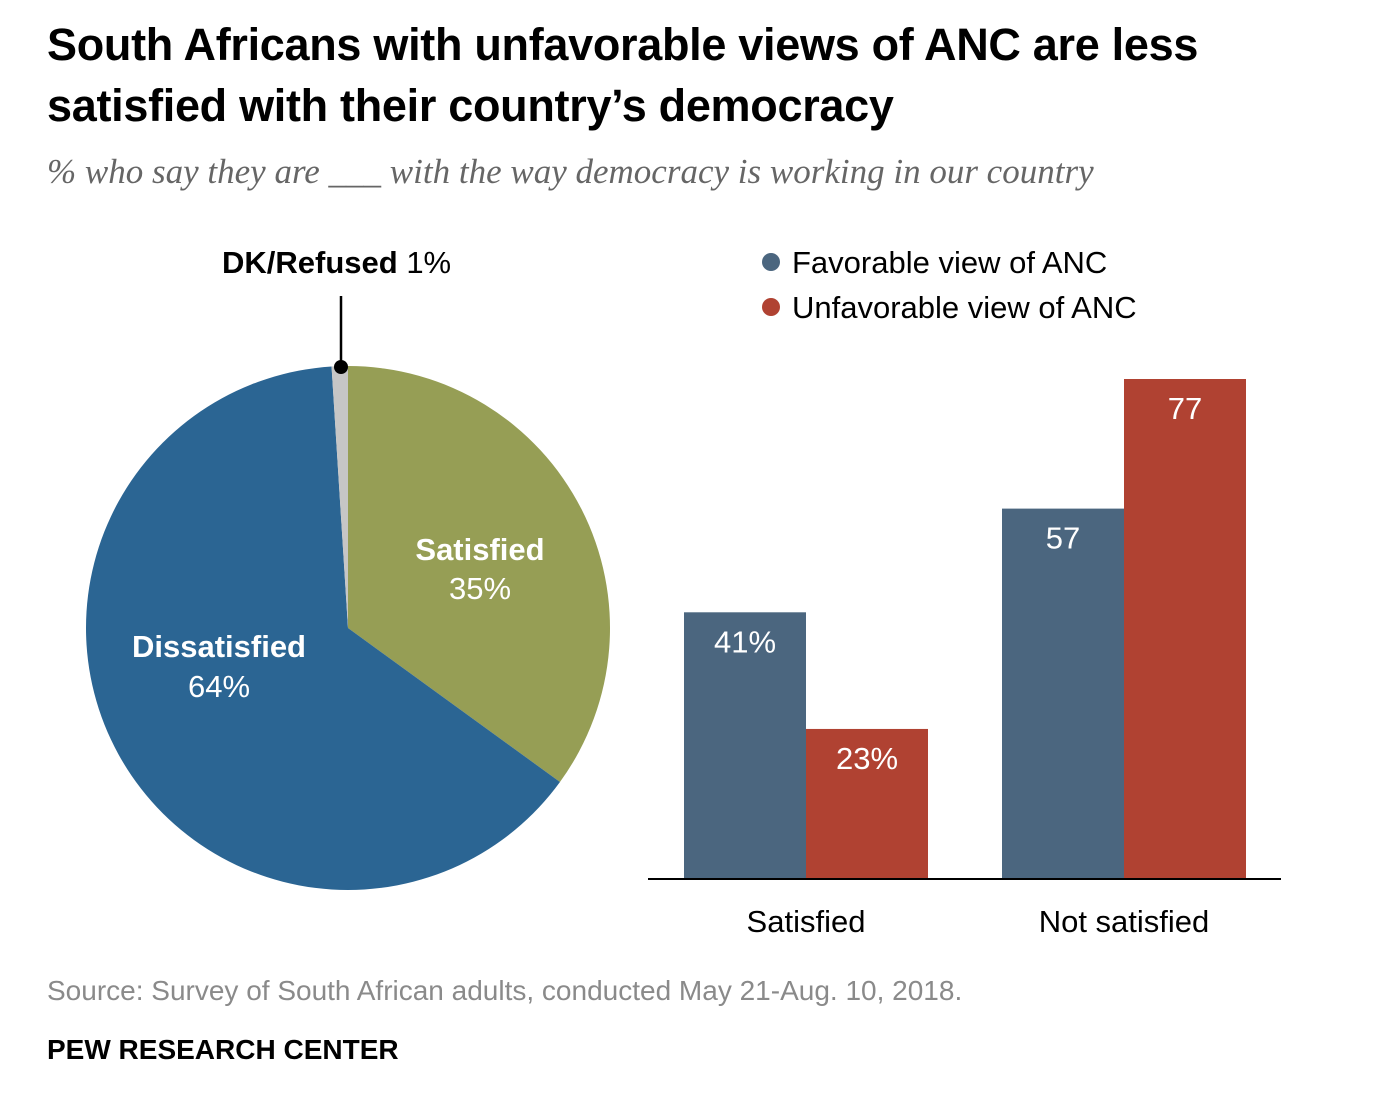 The width and height of the screenshot is (1384, 1093). I want to click on pie-label-dk-refused: DK/Refused 1%, so click(336, 262).